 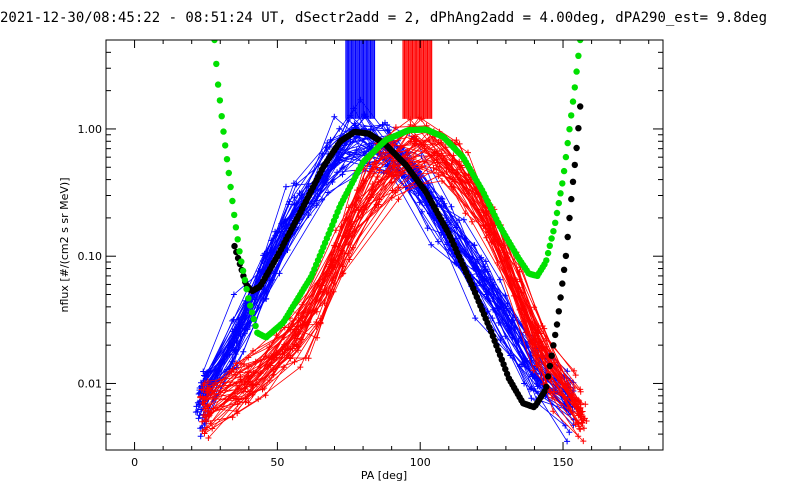 I want to click on y-tick-label: 1.00, so click(x=90, y=129).